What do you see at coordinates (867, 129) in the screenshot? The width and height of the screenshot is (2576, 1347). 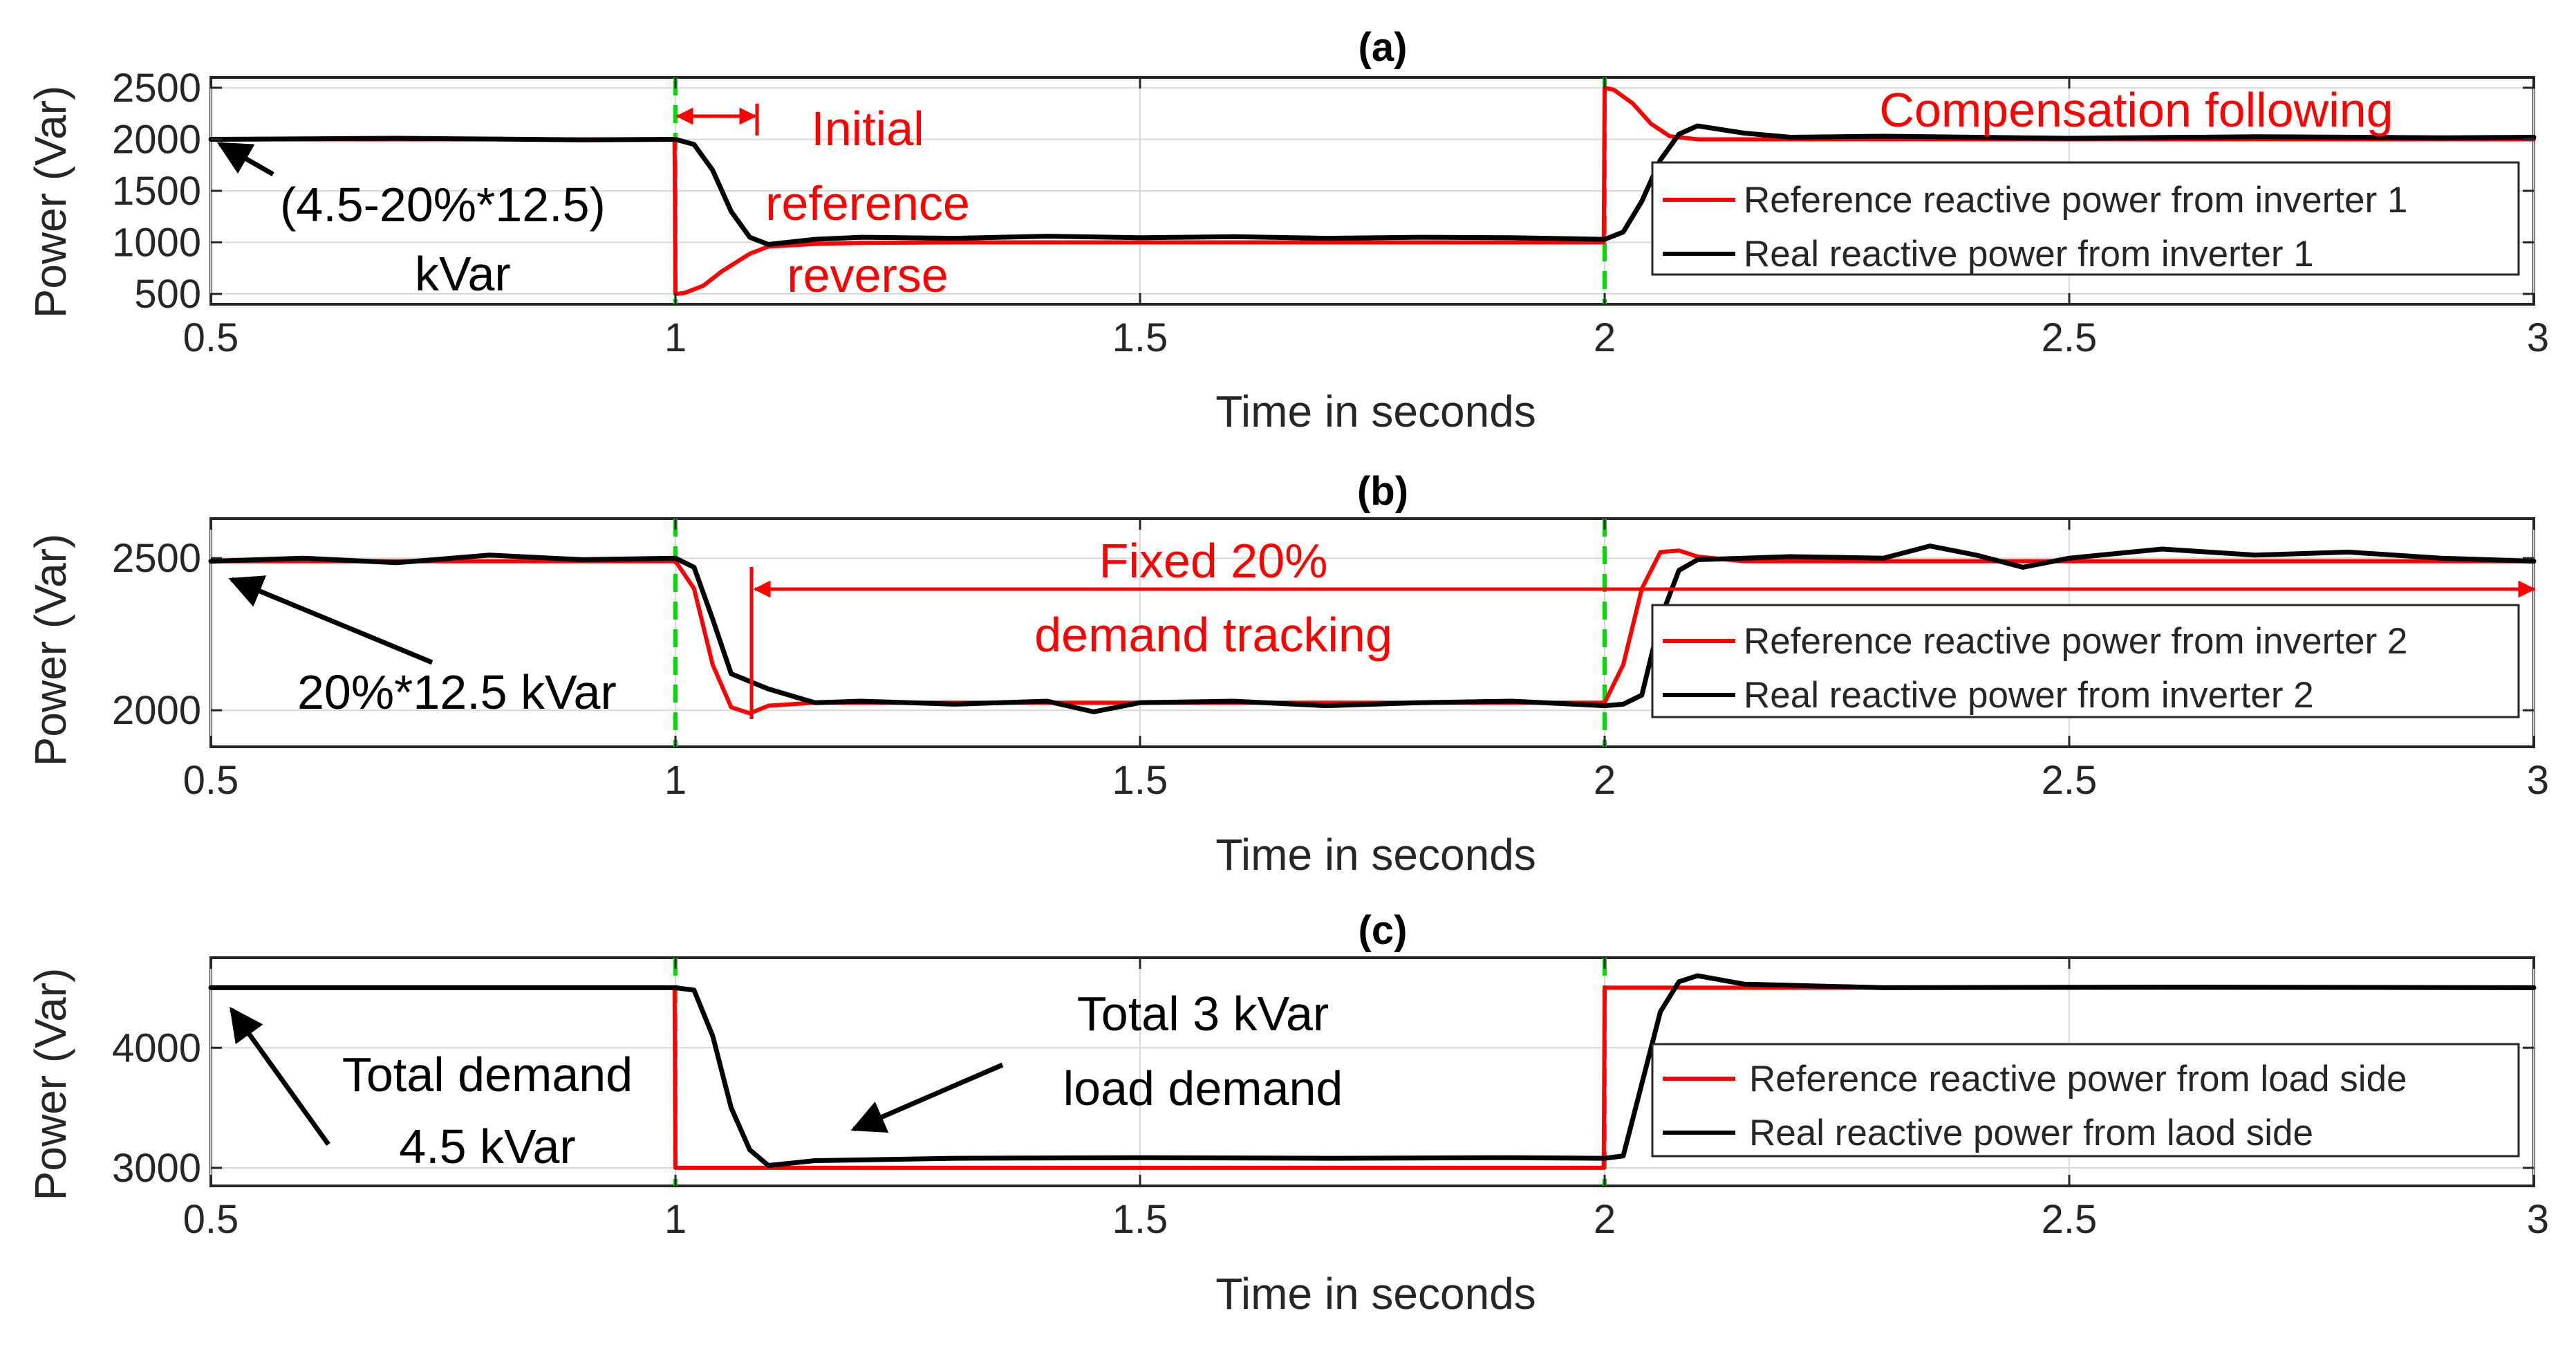 I see `annotation-text: Initial` at bounding box center [867, 129].